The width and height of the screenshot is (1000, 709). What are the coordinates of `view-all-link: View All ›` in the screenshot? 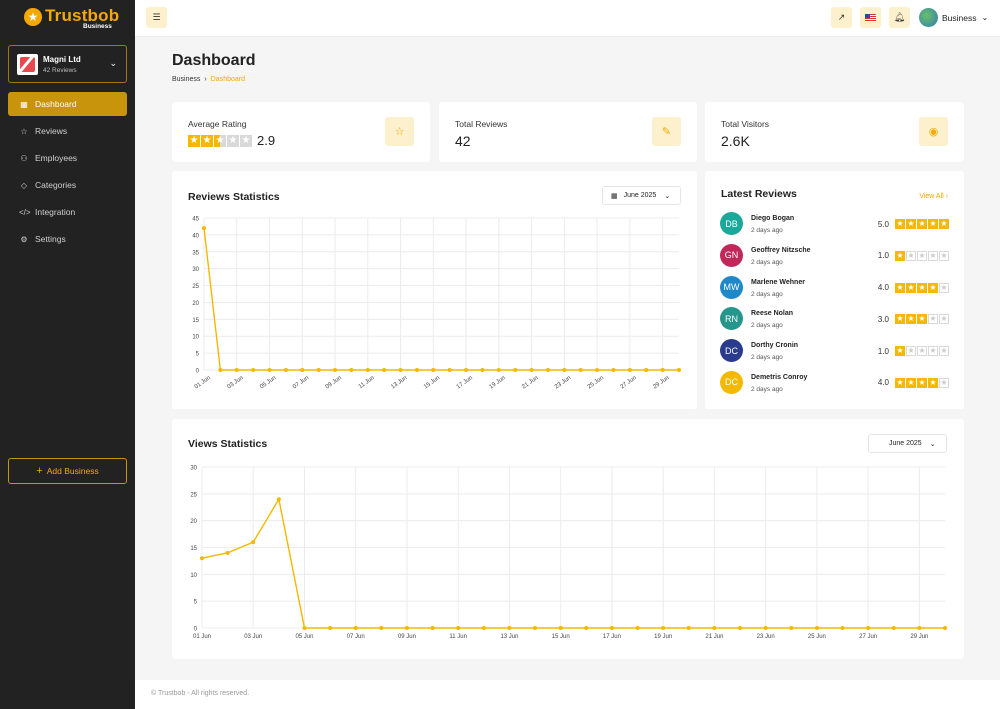 It's located at (933, 196).